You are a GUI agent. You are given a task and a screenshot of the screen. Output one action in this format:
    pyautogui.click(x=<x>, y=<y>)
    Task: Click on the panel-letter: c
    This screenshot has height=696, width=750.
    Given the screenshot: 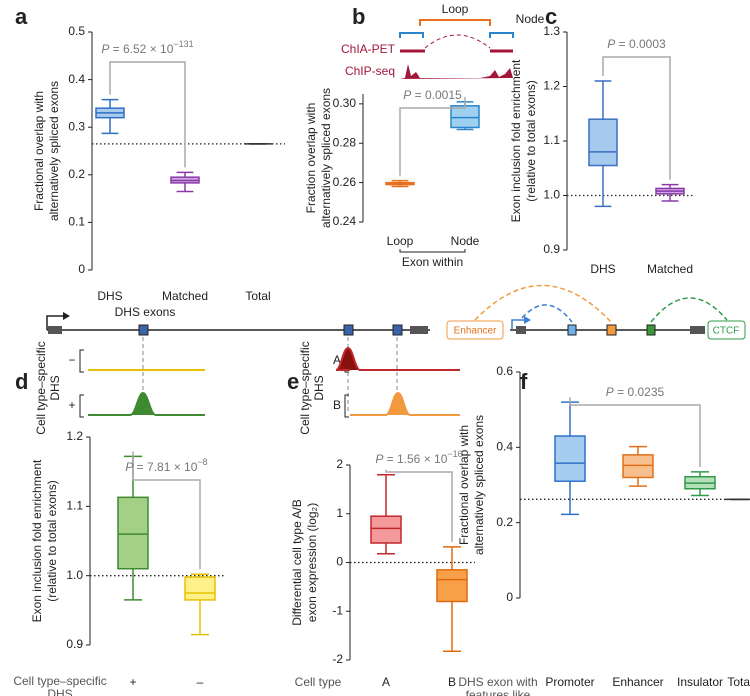 What is the action you would take?
    pyautogui.click(x=551, y=16)
    